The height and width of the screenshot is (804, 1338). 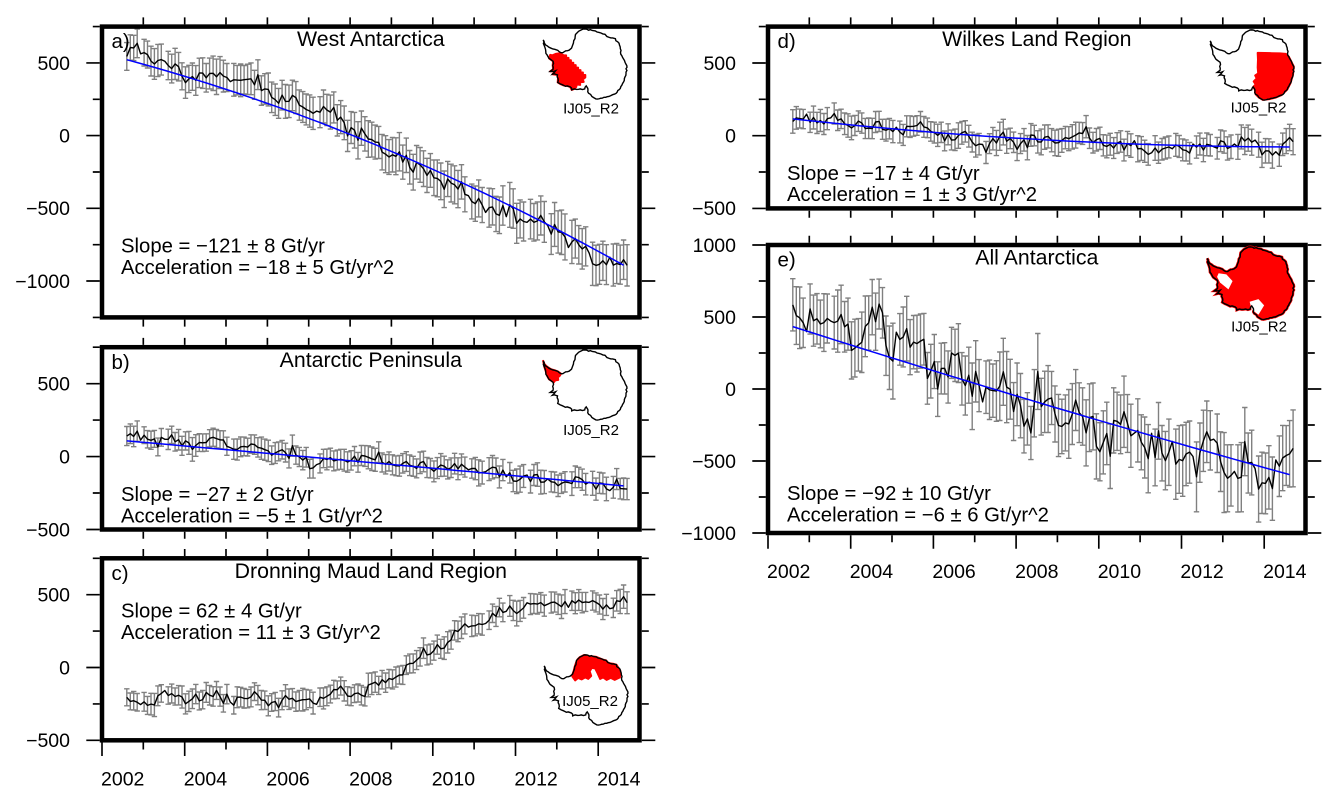 What do you see at coordinates (912, 195) in the screenshot?
I see `svg-text: Acceleration = 1 ± 3 Gt/yr^2` at bounding box center [912, 195].